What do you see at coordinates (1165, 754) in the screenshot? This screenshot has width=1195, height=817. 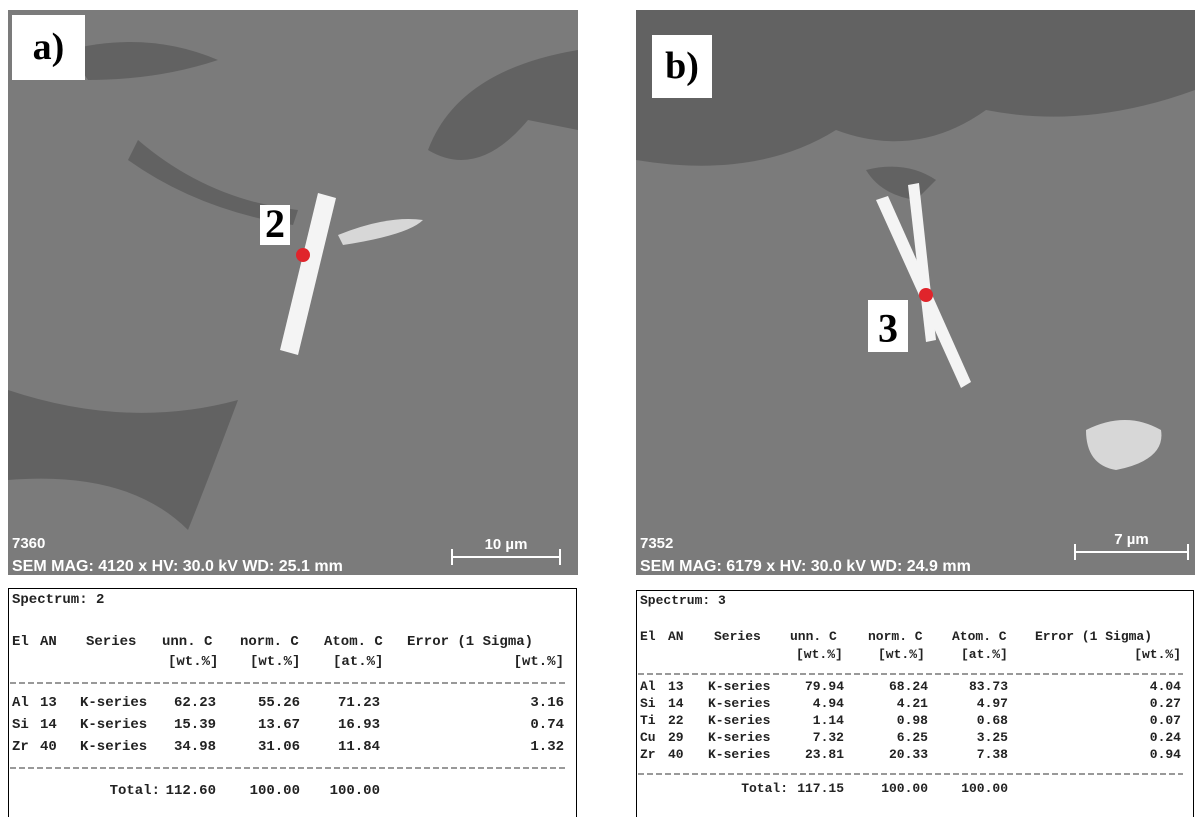 I see `table-text: 0.94` at bounding box center [1165, 754].